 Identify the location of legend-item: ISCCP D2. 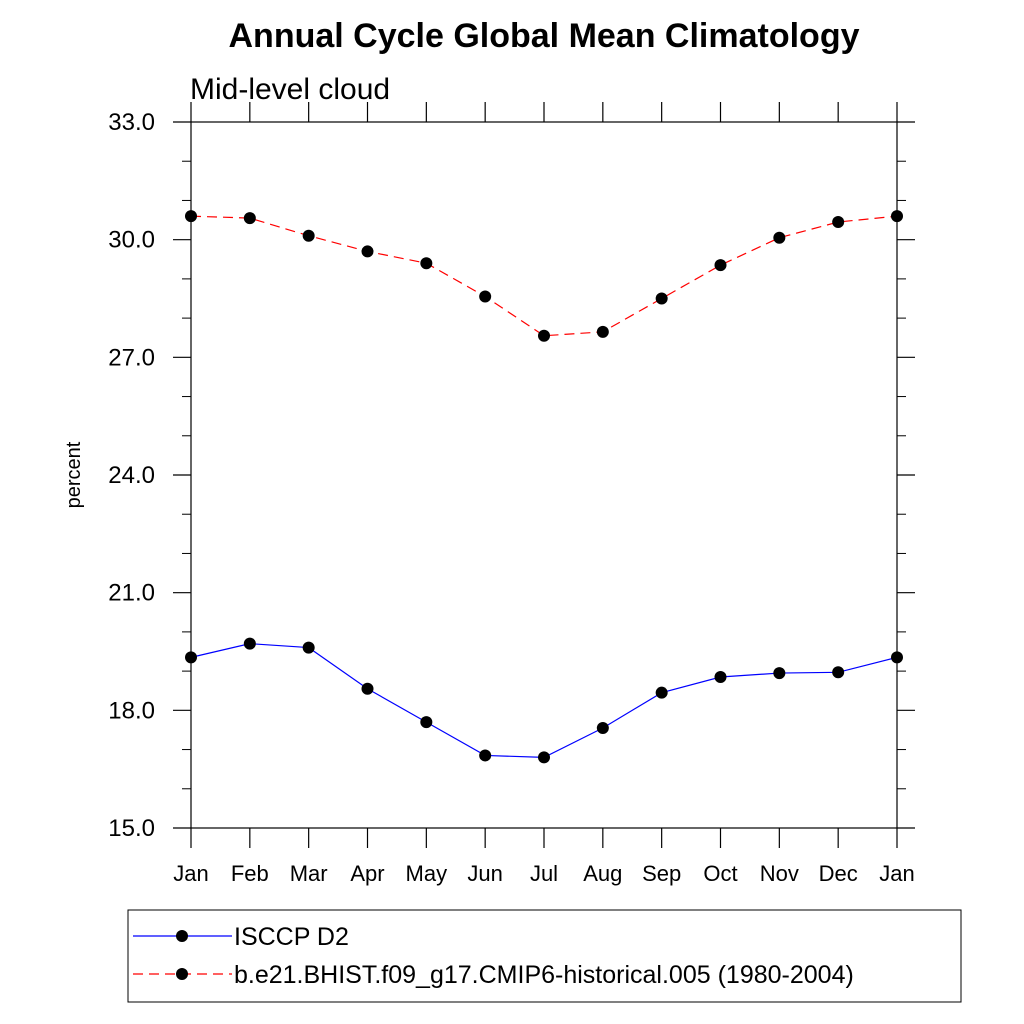
(241, 937).